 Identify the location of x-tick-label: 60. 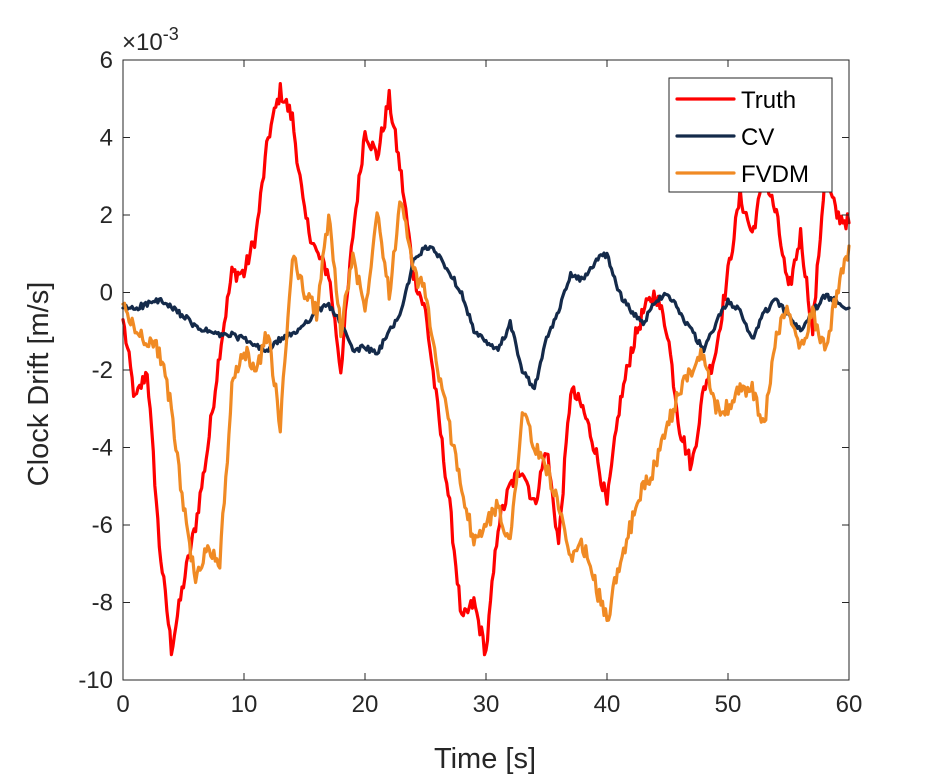
(849, 704).